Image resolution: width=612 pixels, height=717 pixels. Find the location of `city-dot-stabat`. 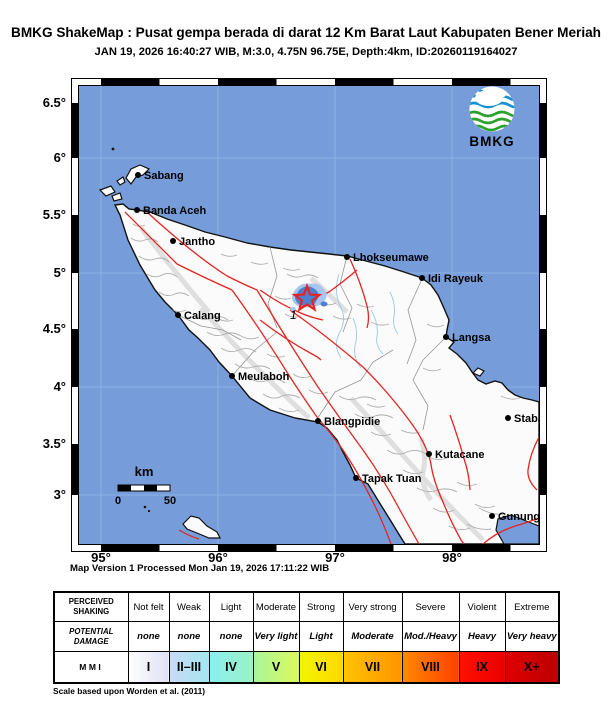

city-dot-stabat is located at coordinates (508, 418).